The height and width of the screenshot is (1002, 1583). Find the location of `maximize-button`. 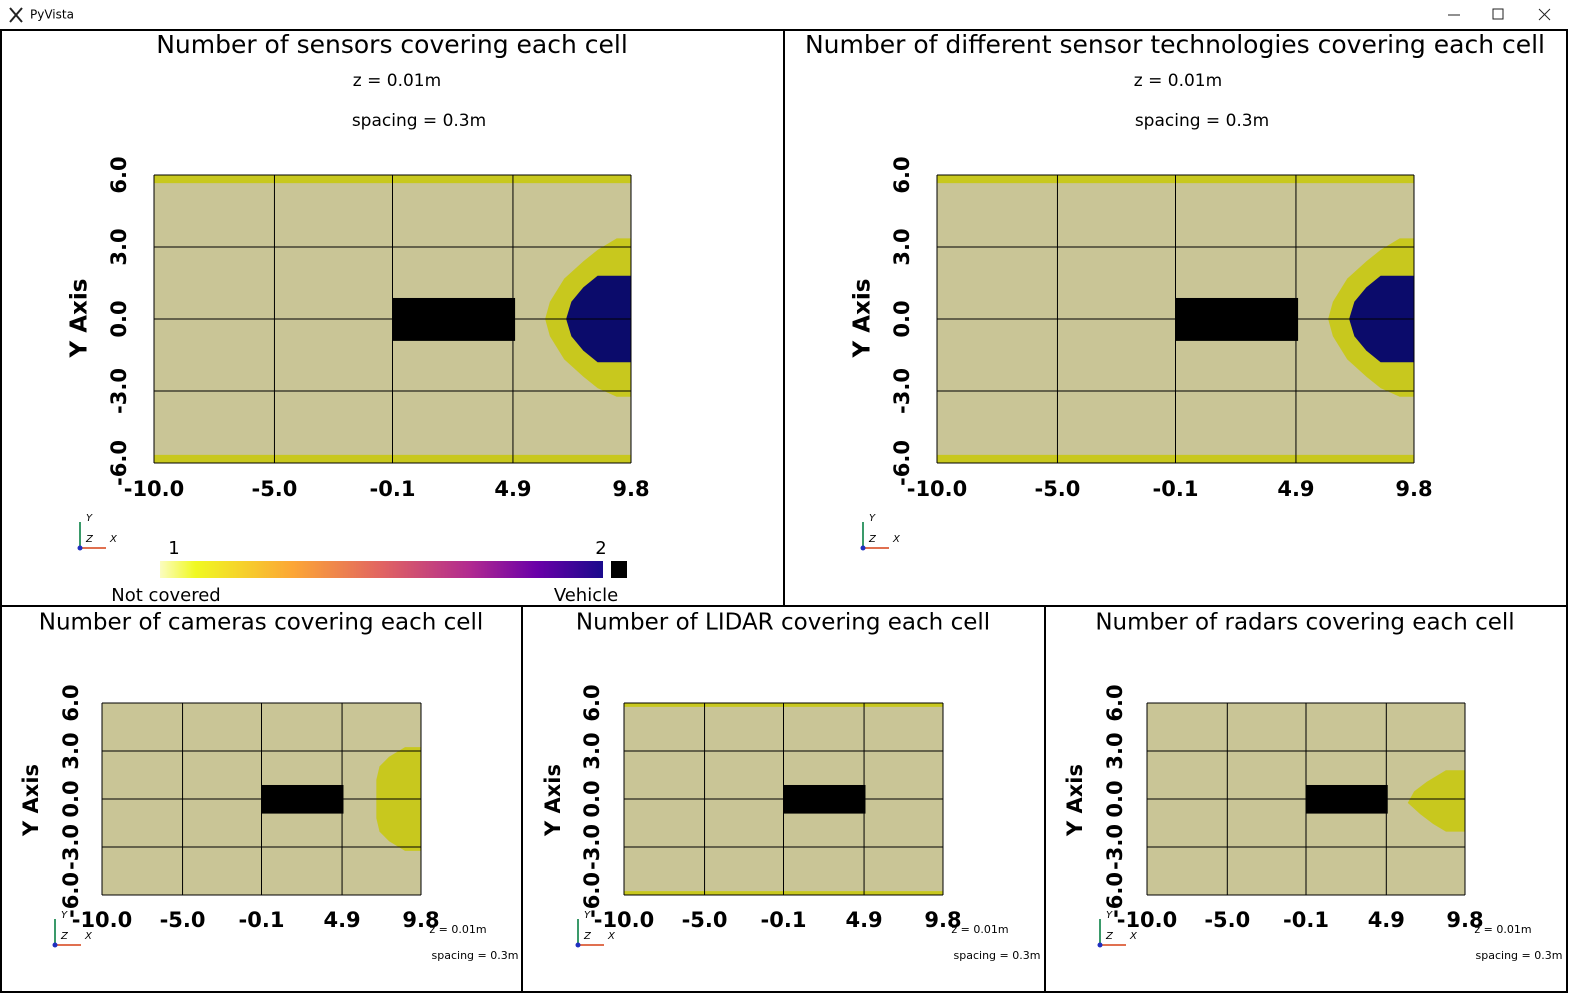

maximize-button is located at coordinates (1498, 14).